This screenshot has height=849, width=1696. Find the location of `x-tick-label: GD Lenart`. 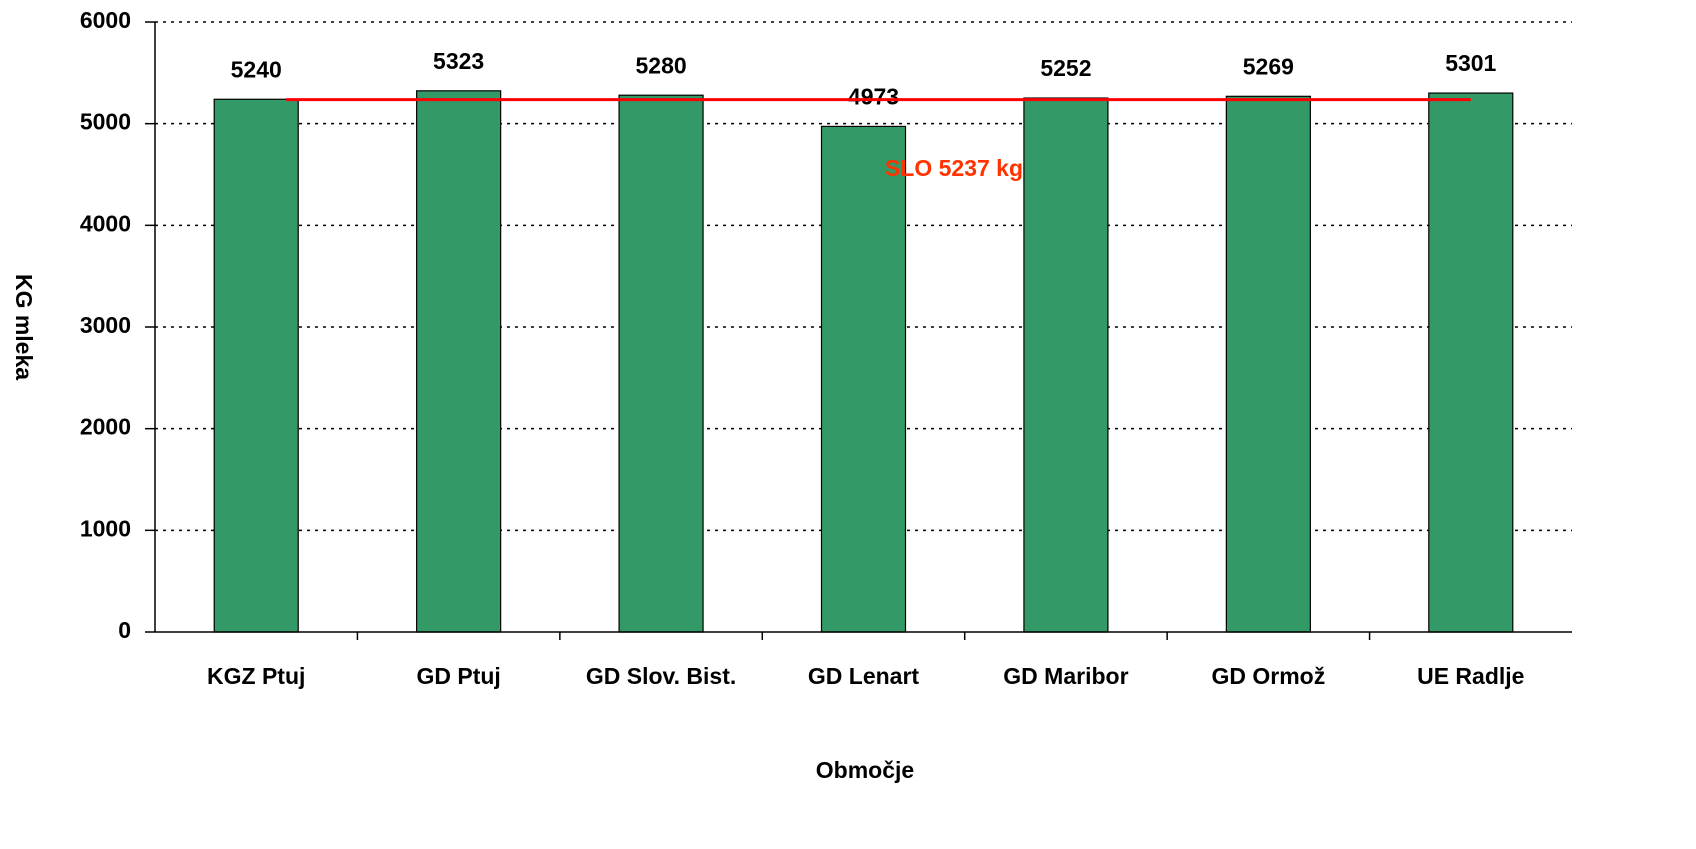

x-tick-label: GD Lenart is located at coordinates (864, 676).